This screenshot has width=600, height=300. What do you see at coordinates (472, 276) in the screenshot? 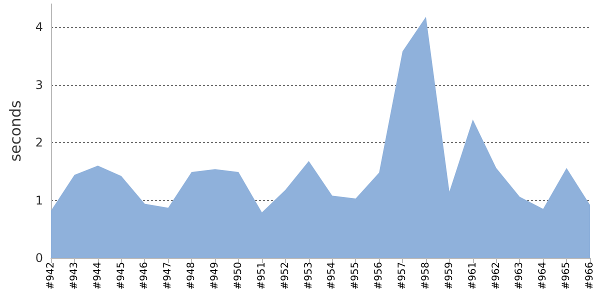
I see `x-tick-label: #961` at bounding box center [472, 276].